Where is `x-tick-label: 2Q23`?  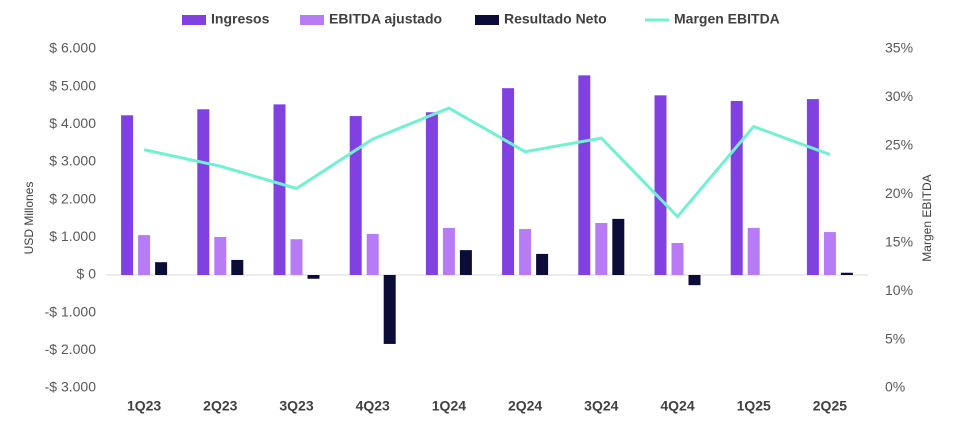
x-tick-label: 2Q23 is located at coordinates (220, 406).